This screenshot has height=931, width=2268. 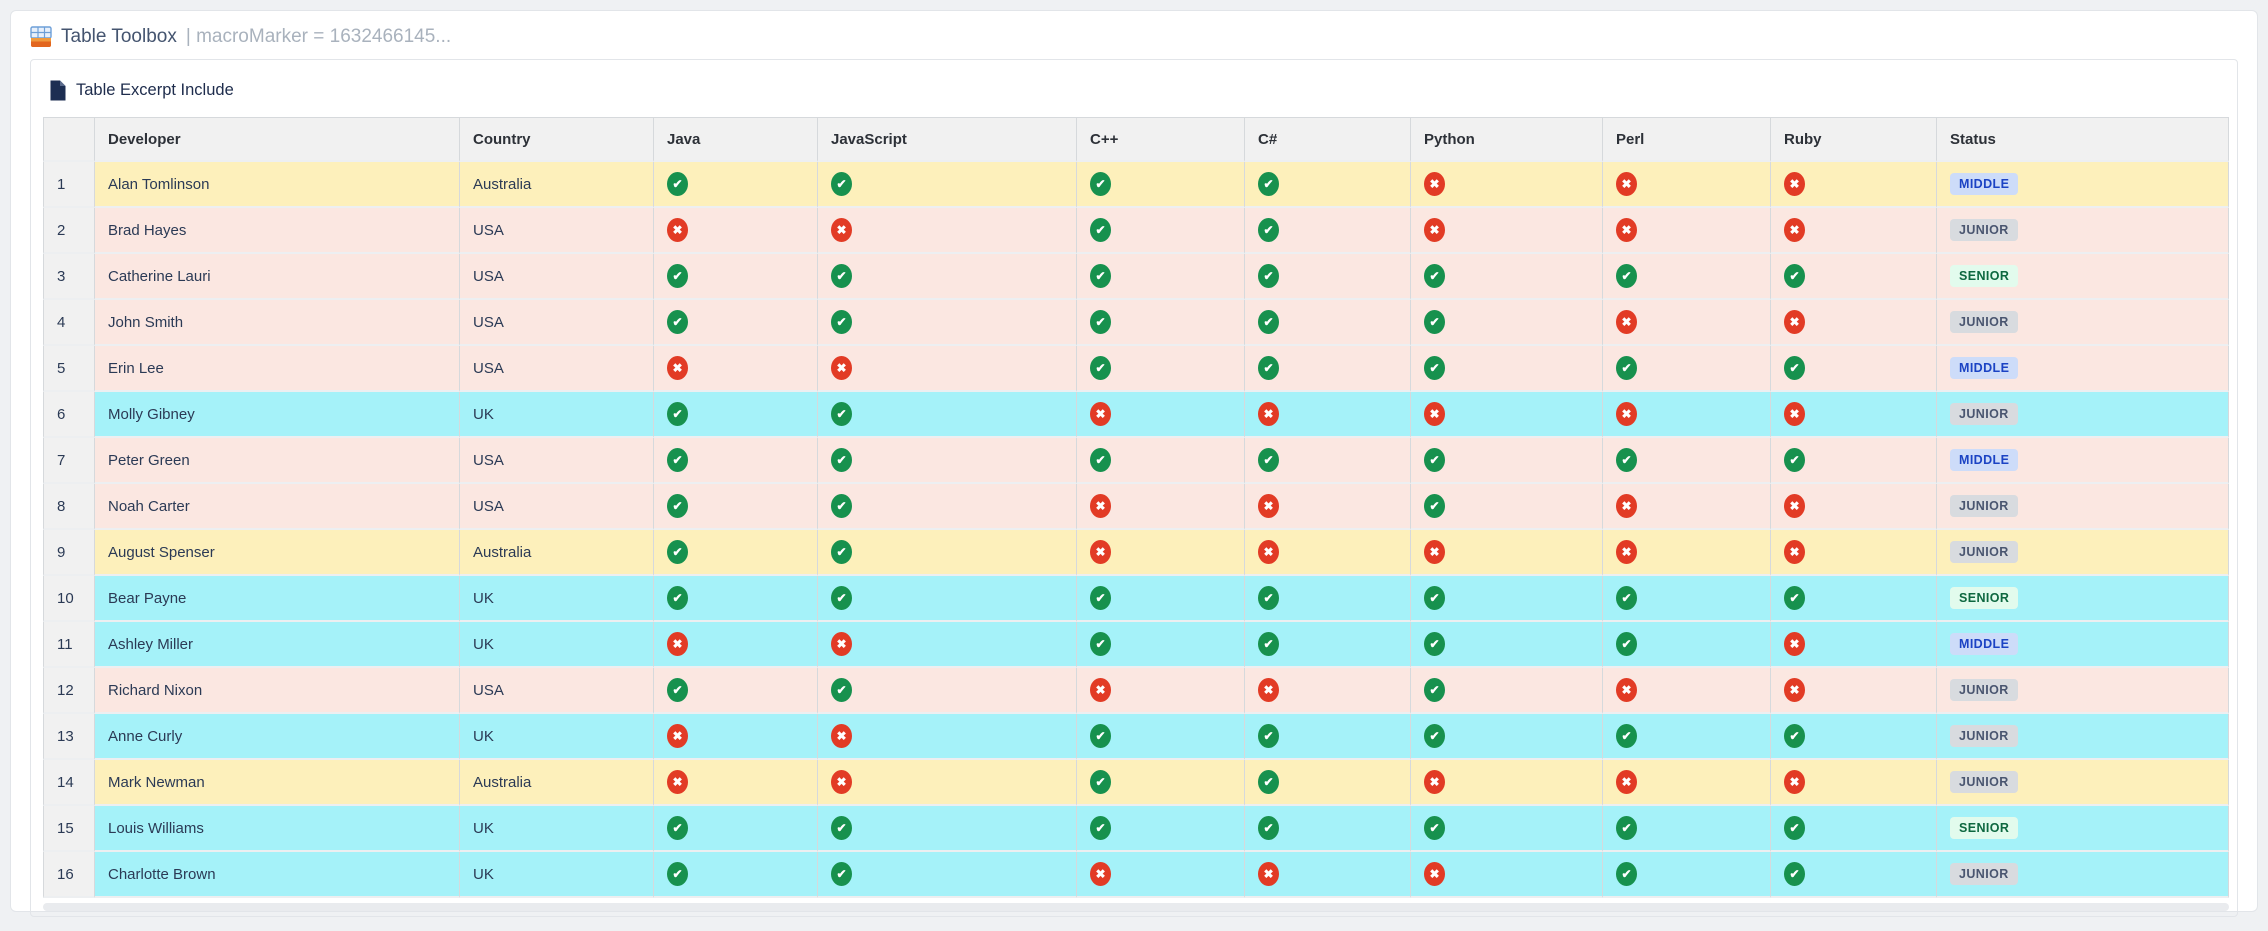 What do you see at coordinates (1984, 736) in the screenshot?
I see `status-badge: JUNIOR` at bounding box center [1984, 736].